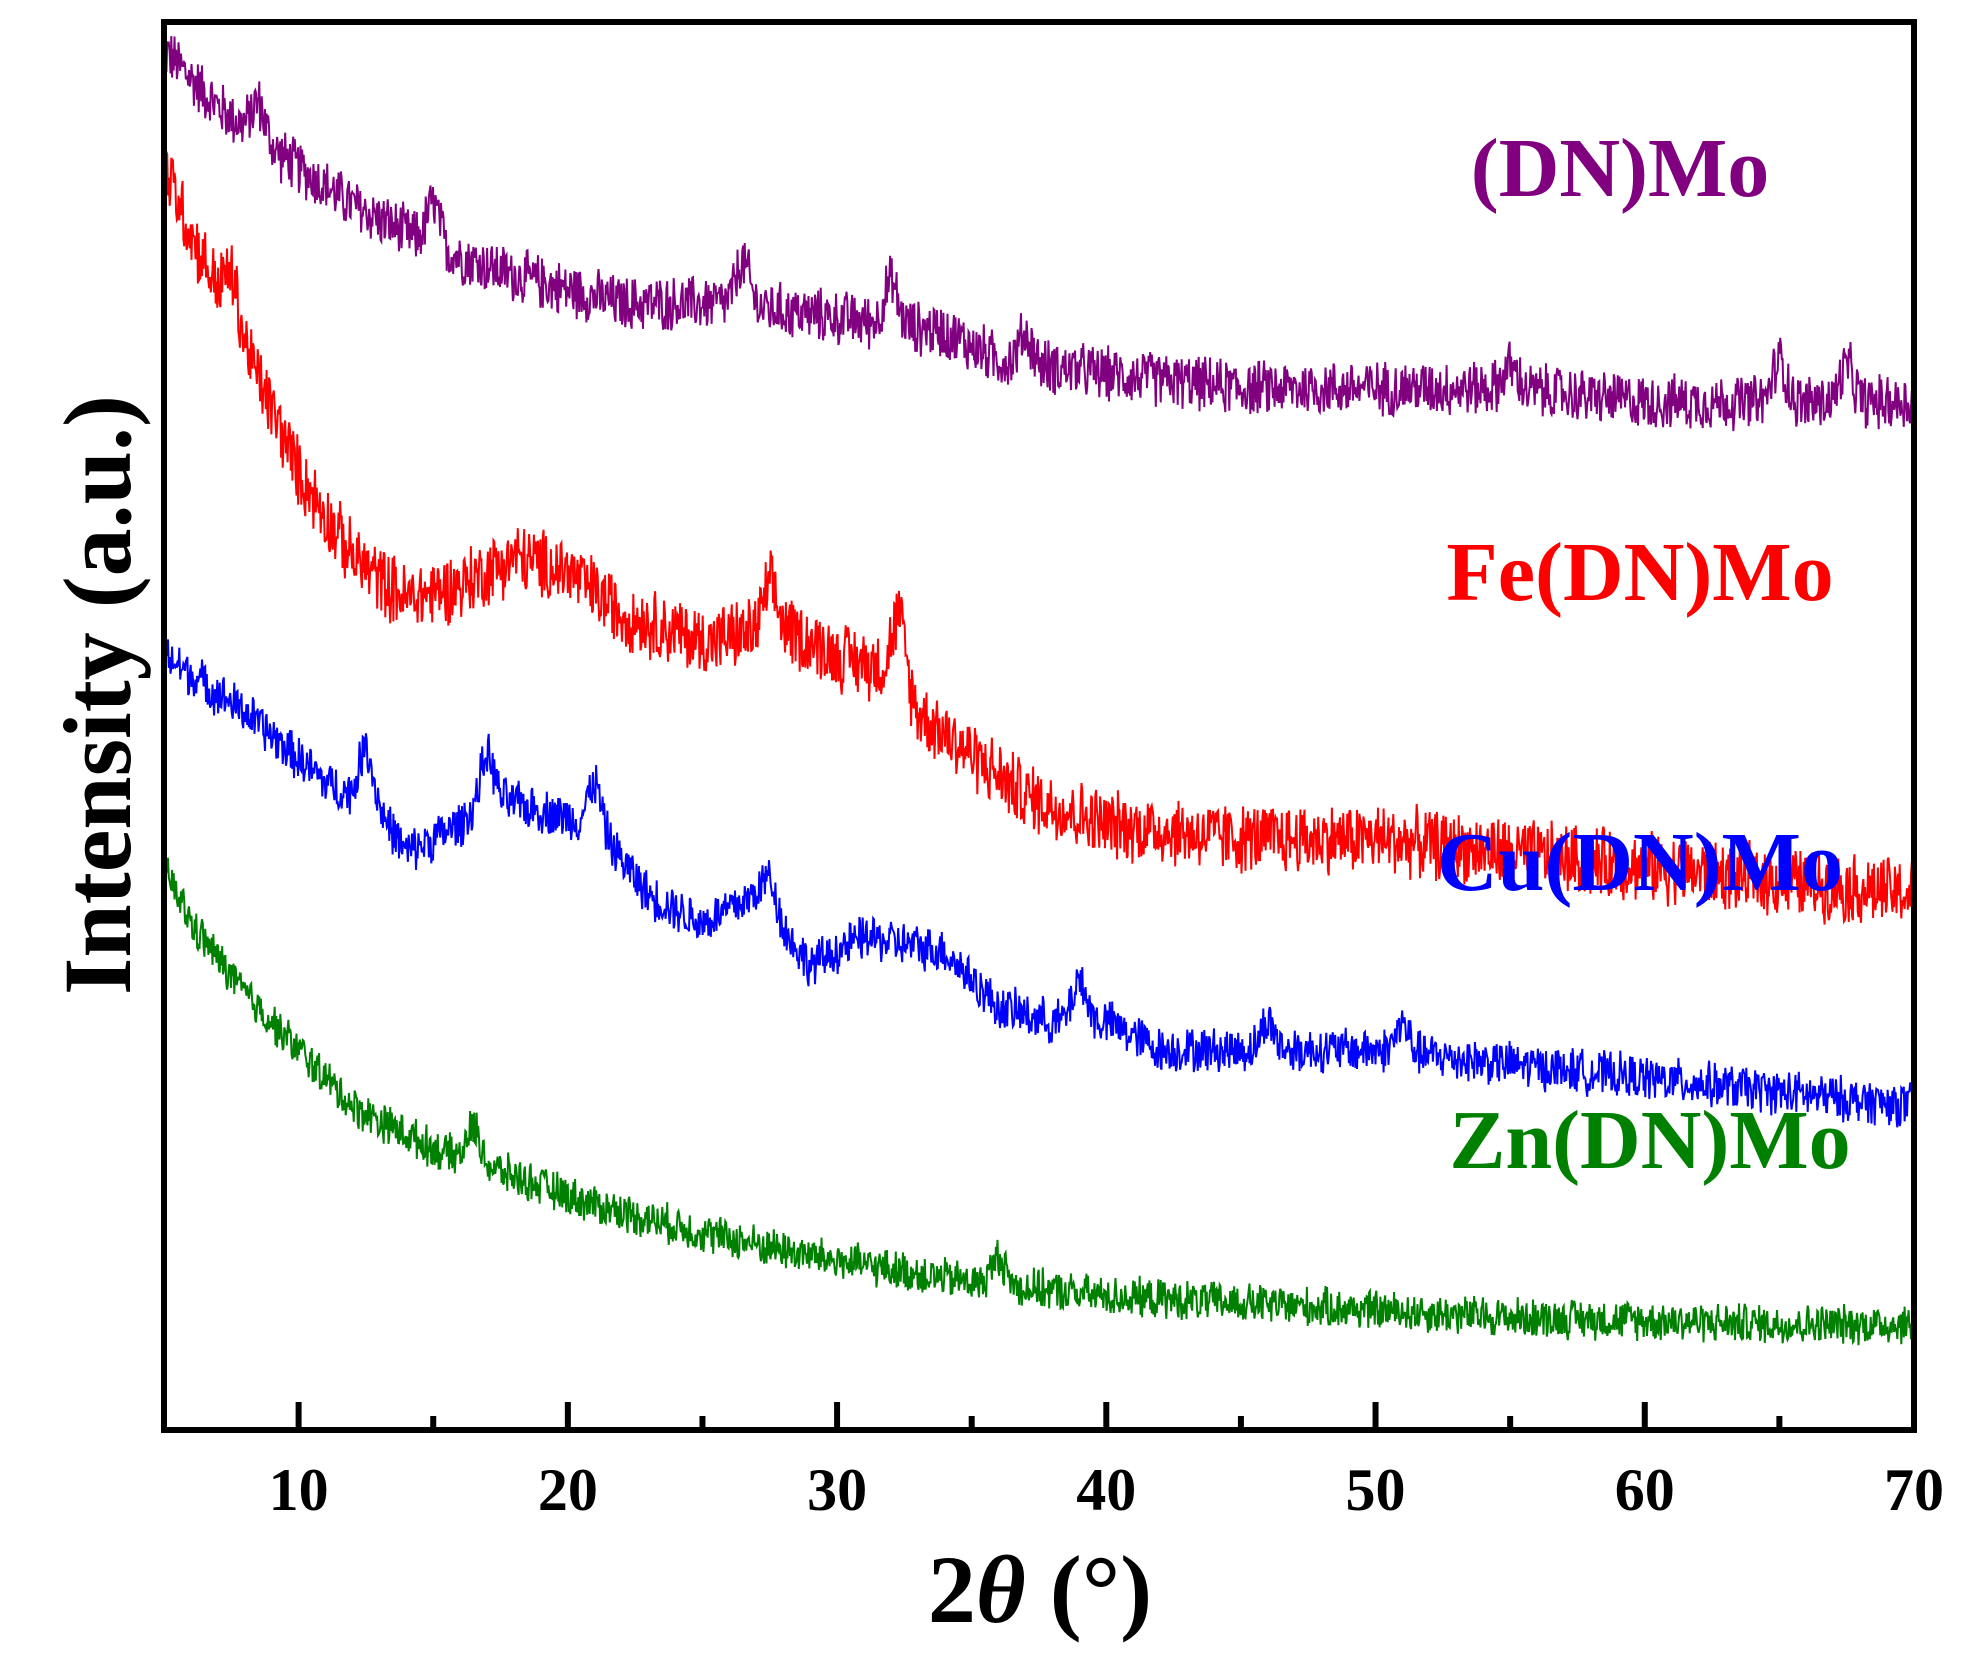 This screenshot has width=1966, height=1656. Describe the element at coordinates (1620, 168) in the screenshot. I see `series-label-0: (DN)Mo` at that location.